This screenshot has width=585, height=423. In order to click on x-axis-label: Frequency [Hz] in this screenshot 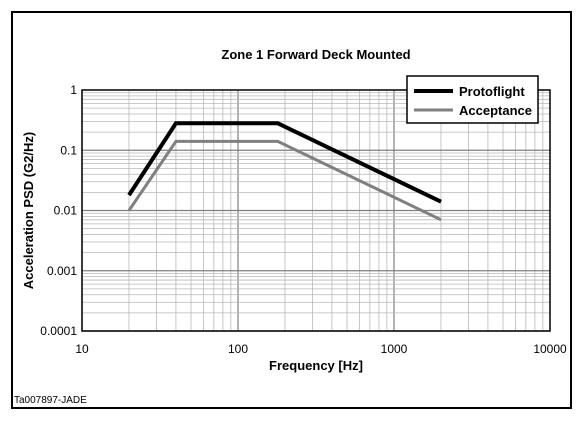, I will do `click(316, 365)`.